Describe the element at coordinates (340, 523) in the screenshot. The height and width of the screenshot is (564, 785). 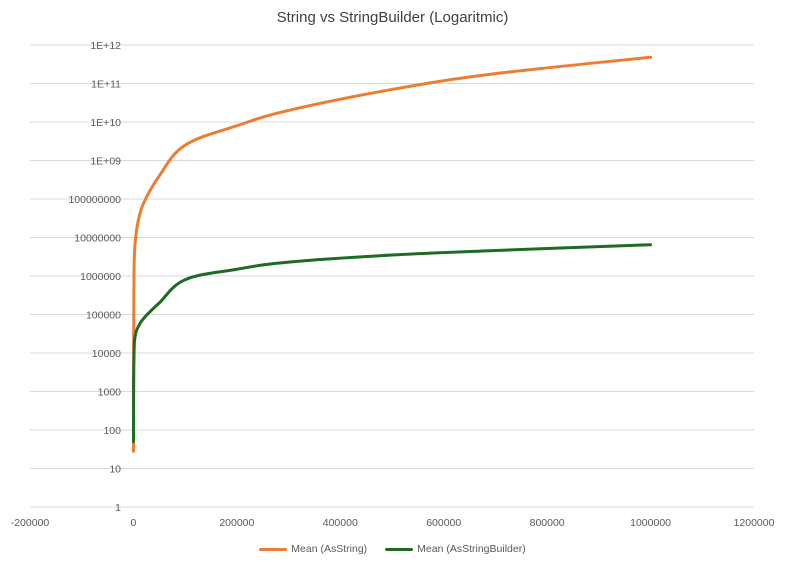
I see `x-tick-label: 400000` at that location.